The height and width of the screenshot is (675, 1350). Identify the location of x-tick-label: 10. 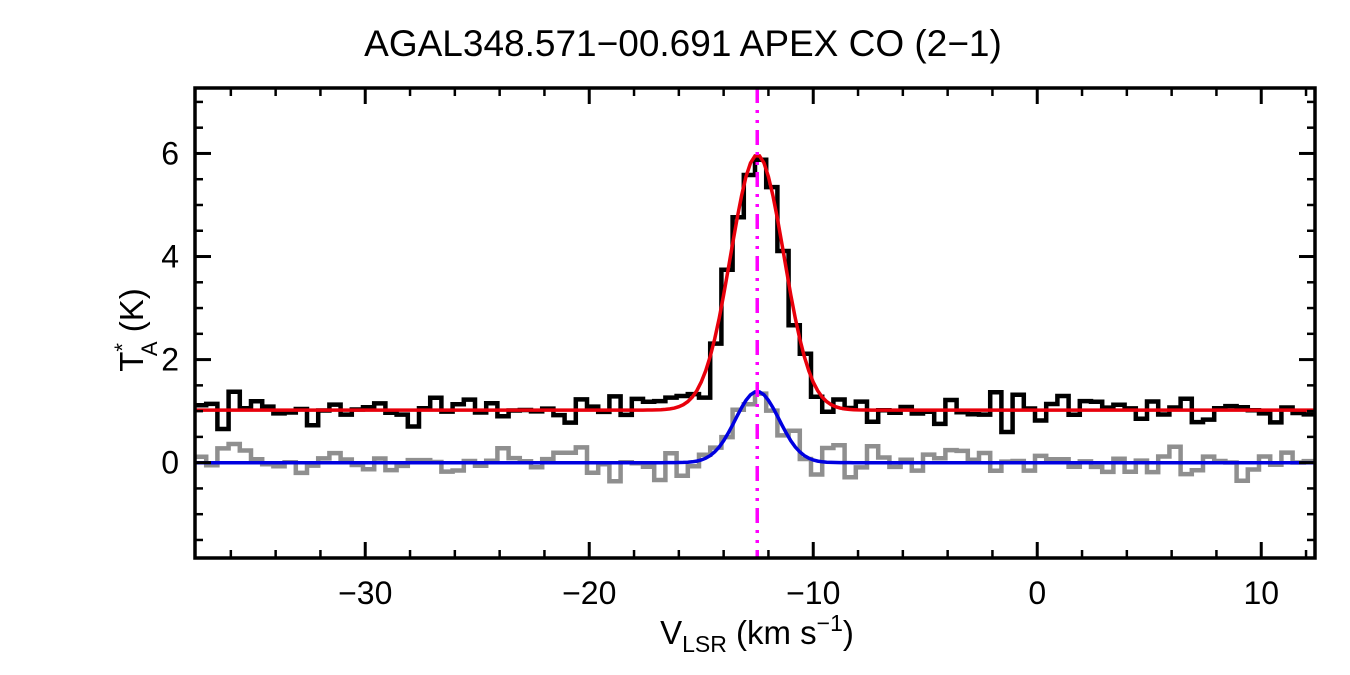
(1261, 593).